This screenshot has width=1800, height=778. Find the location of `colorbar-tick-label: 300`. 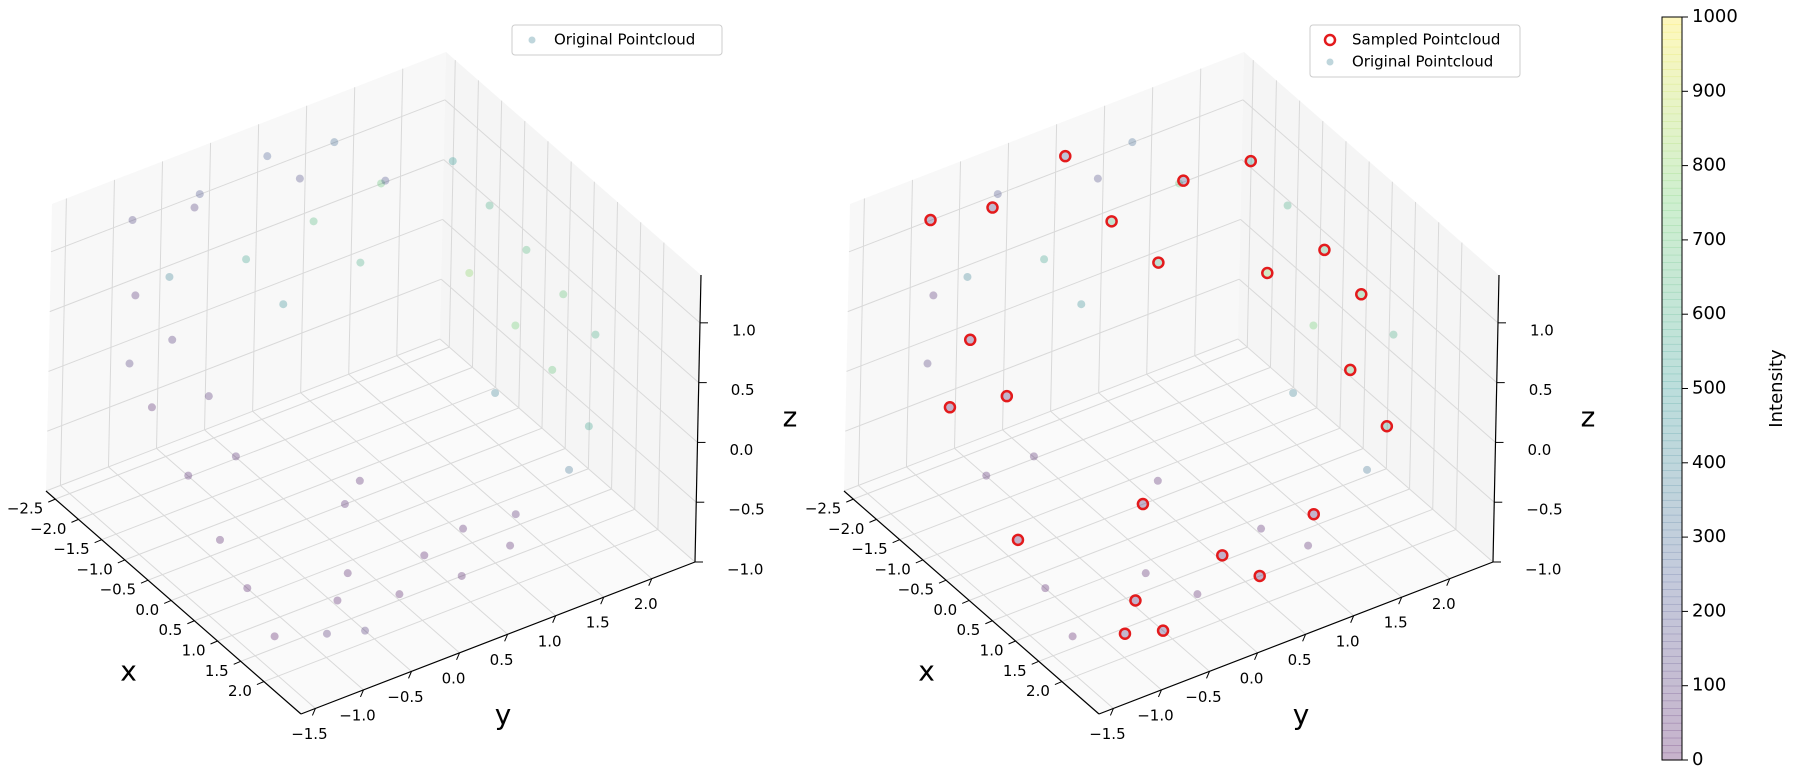

colorbar-tick-label: 300 is located at coordinates (1709, 536).